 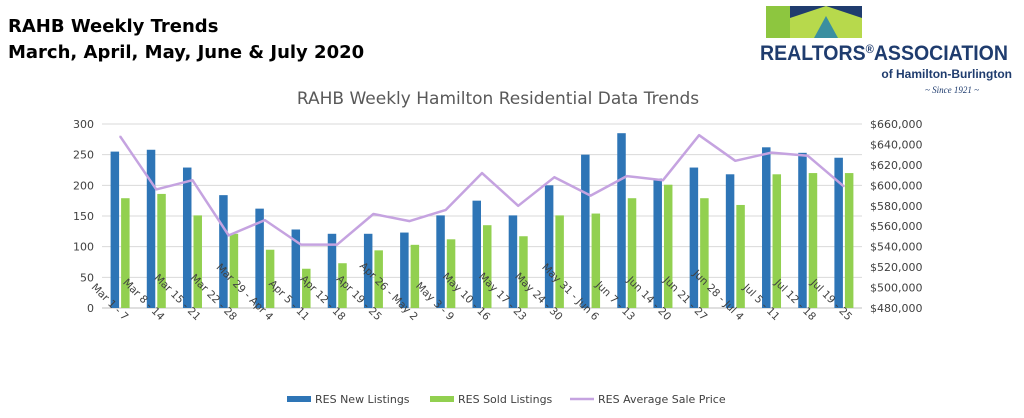 What do you see at coordinates (662, 399) in the screenshot?
I see `legend-label: RES Average Sale Price` at bounding box center [662, 399].